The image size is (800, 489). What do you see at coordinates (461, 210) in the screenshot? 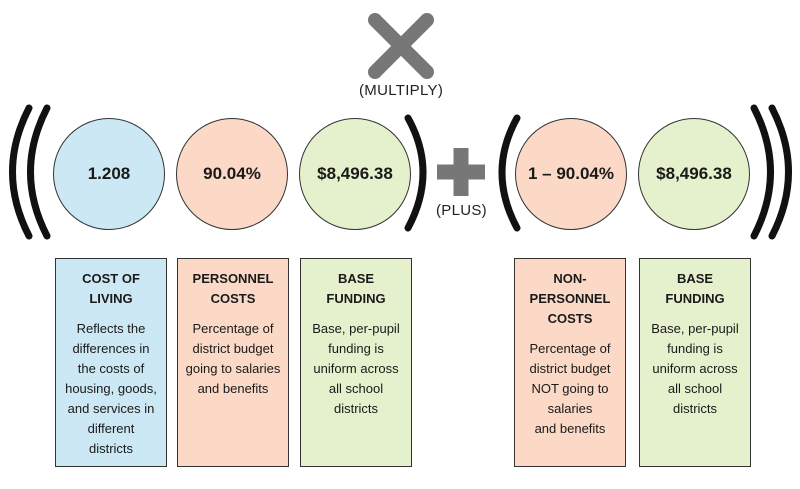
I see `plus-label: (PLUS)` at bounding box center [461, 210].